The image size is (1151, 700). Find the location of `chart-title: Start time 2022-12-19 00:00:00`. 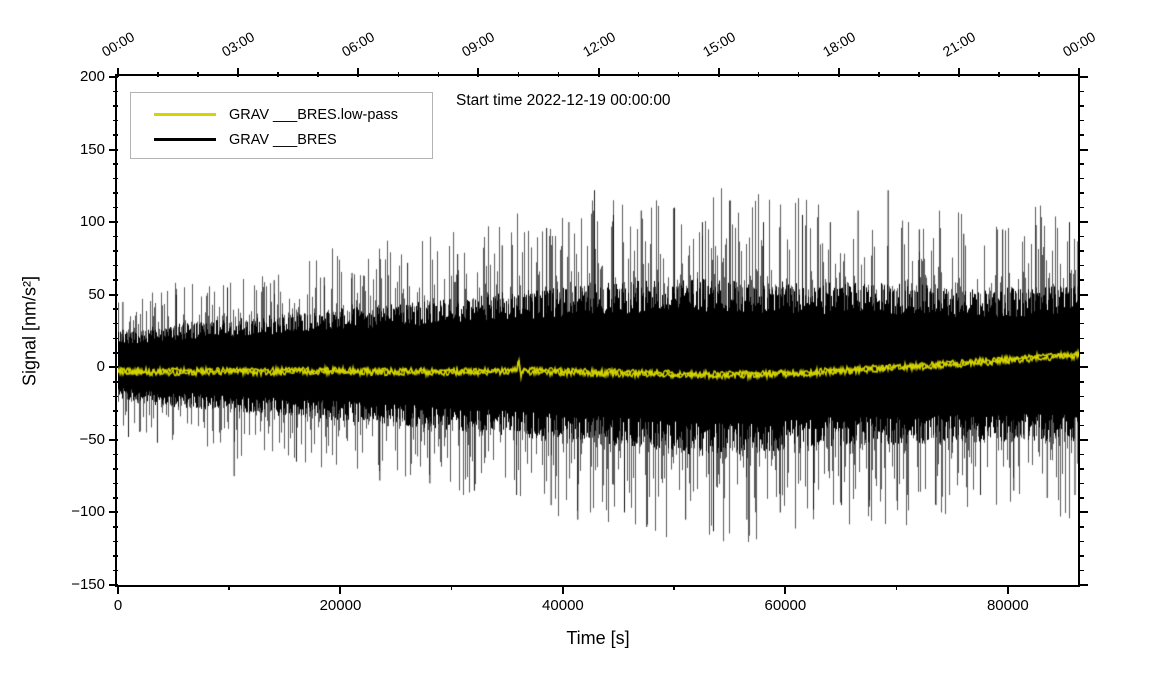

chart-title: Start time 2022-12-19 00:00:00 is located at coordinates (563, 100).